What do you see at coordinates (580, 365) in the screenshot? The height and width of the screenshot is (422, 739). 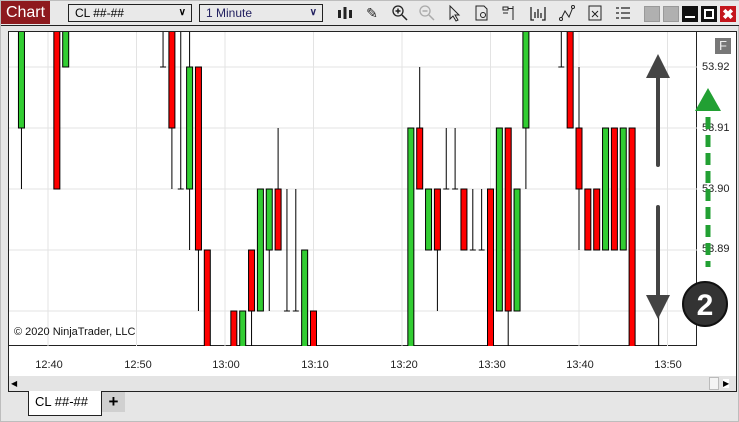 I see `time-label: 13:40` at bounding box center [580, 365].